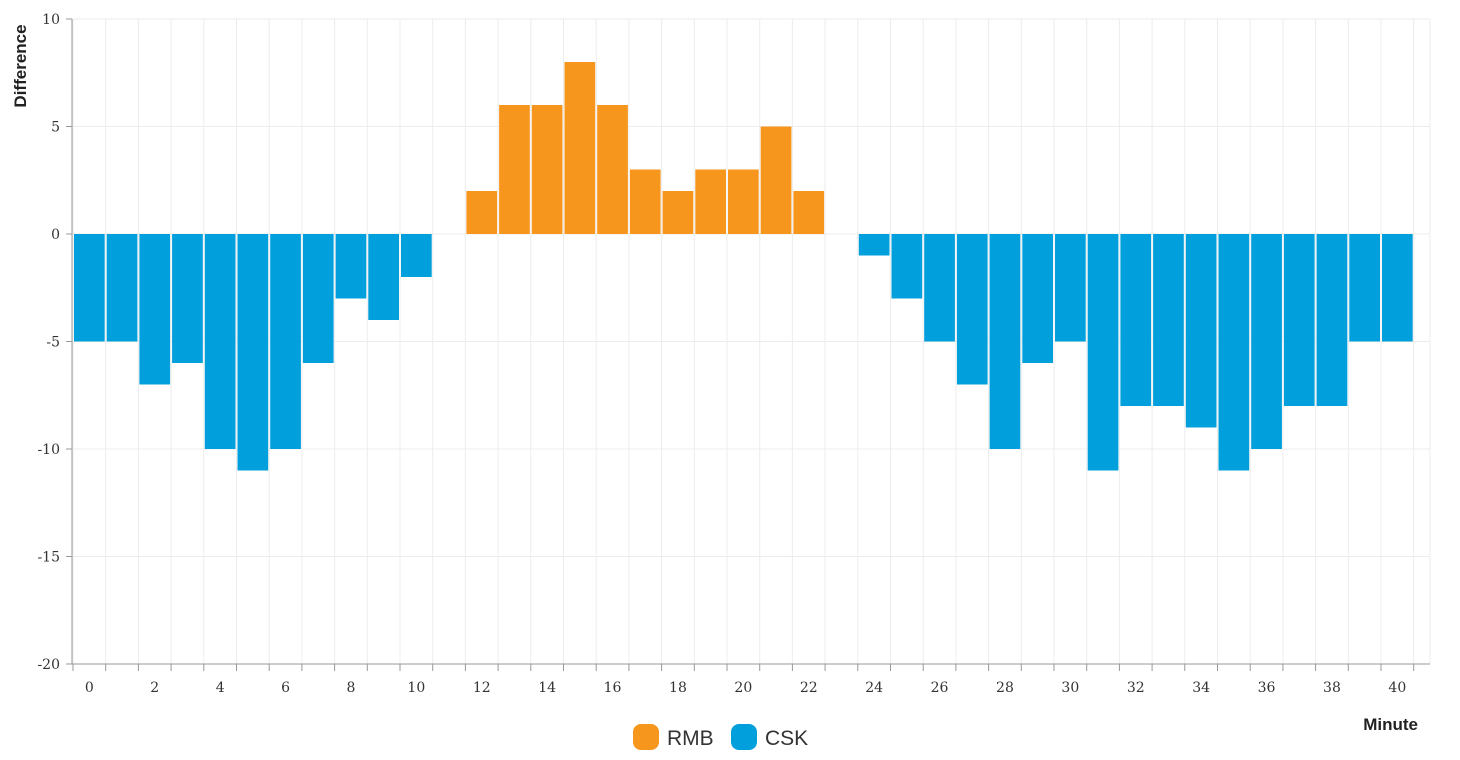 Image resolution: width=1460 pixels, height=760 pixels. What do you see at coordinates (678, 688) in the screenshot?
I see `x-tick-label: 18` at bounding box center [678, 688].